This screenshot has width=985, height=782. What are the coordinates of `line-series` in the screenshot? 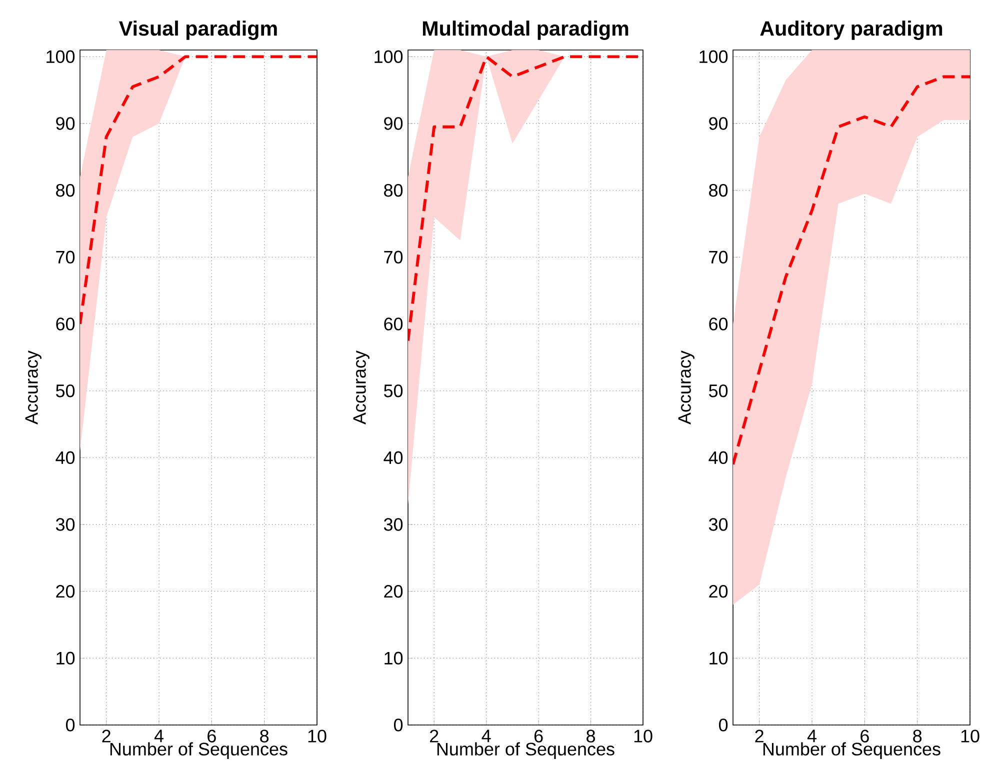 It's located at (851, 270).